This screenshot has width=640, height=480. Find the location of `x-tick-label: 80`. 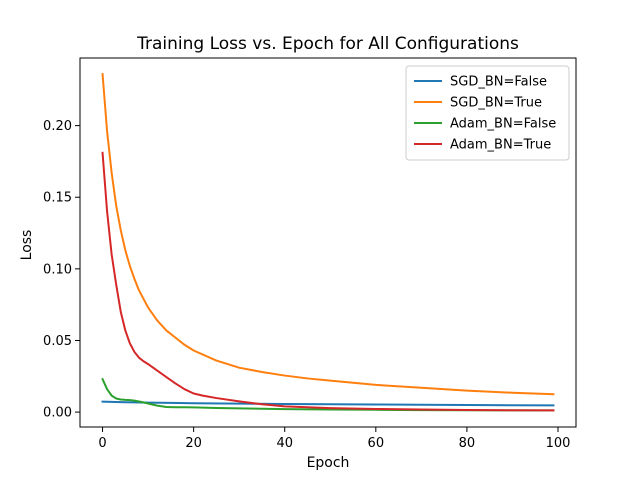

x-tick-label: 80 is located at coordinates (467, 443).